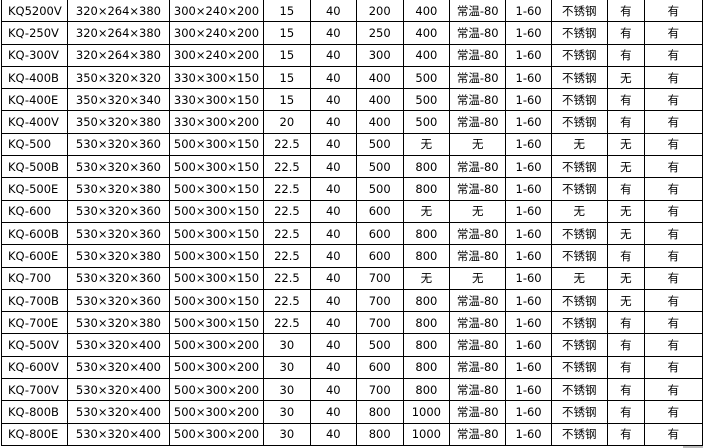  I want to click on bottom-edge, so click(351, 447).